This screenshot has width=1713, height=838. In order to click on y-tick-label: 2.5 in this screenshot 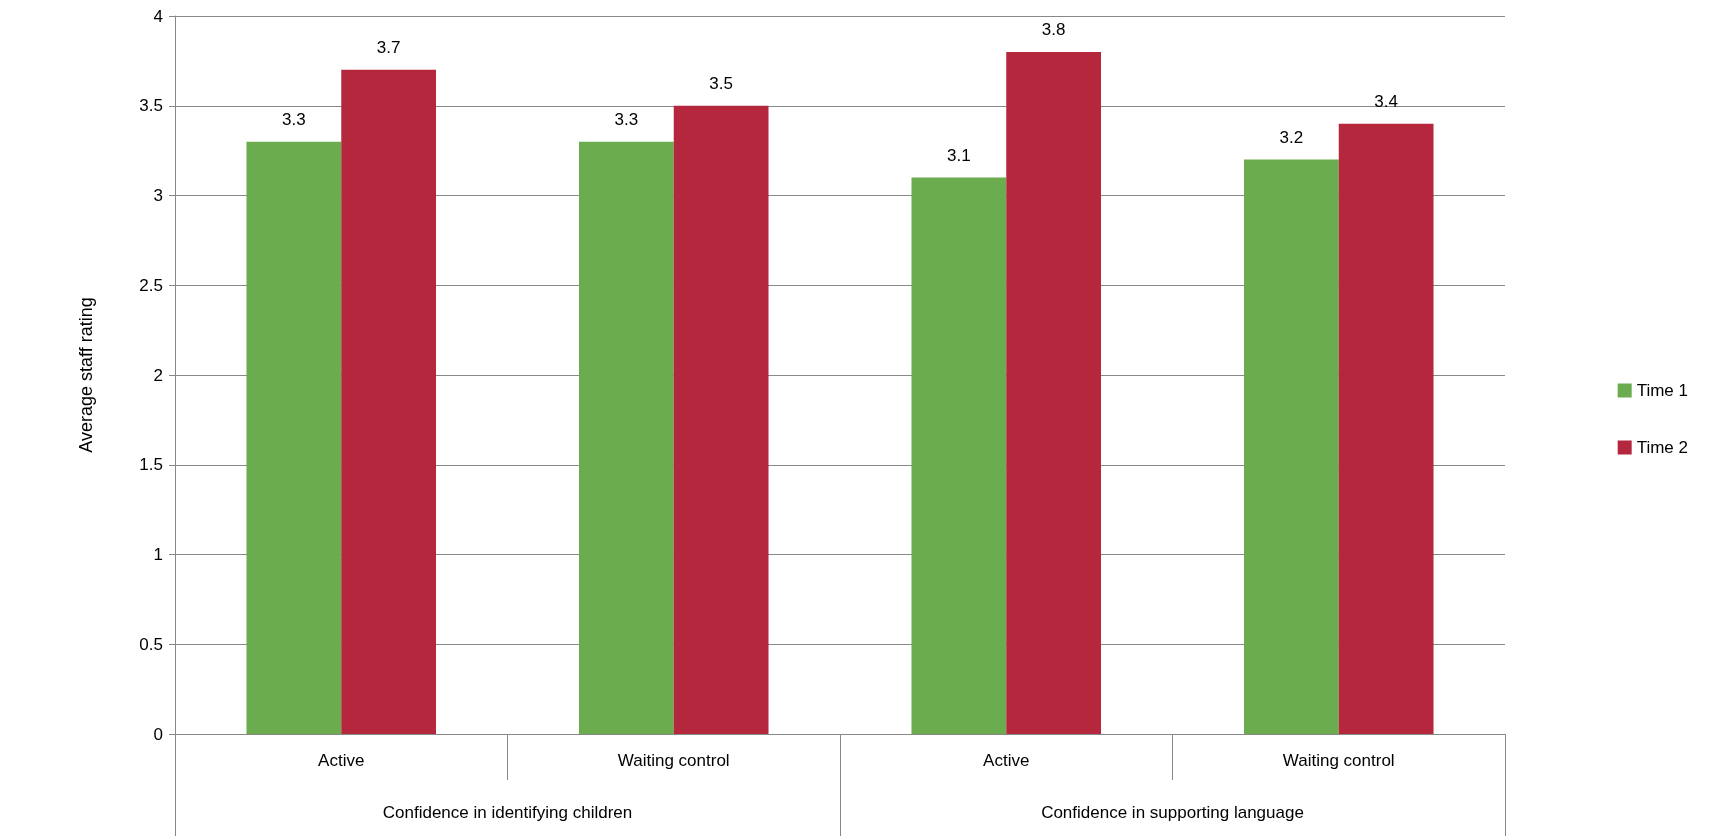, I will do `click(151, 285)`.